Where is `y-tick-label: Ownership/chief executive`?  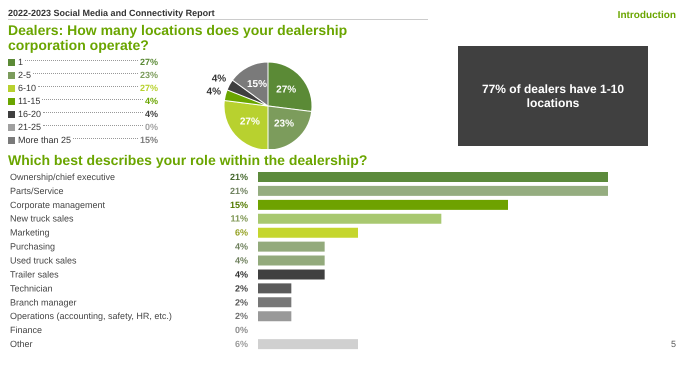
y-tick-label: Ownership/chief executive is located at coordinates (63, 177).